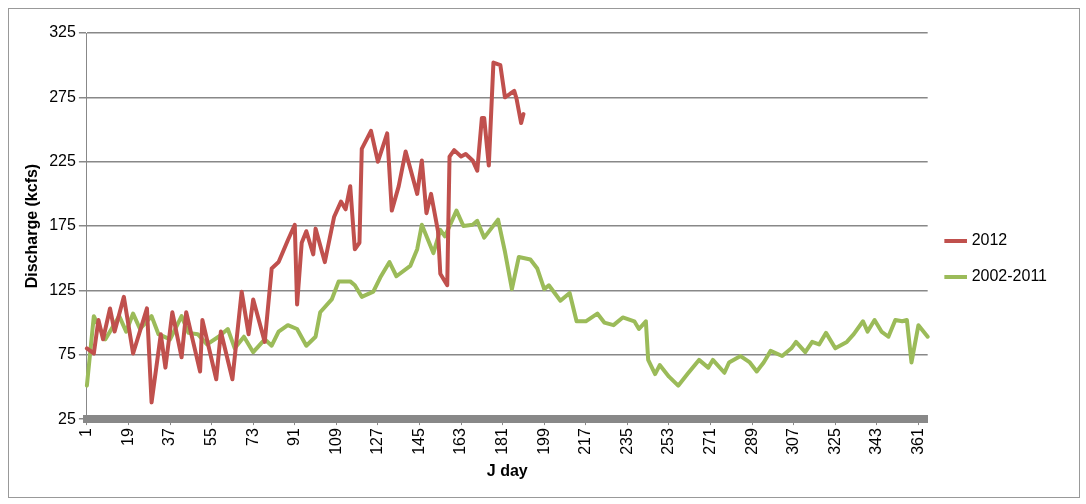 This screenshot has width=1086, height=504. What do you see at coordinates (626, 441) in the screenshot?
I see `x-tick-label: 235` at bounding box center [626, 441].